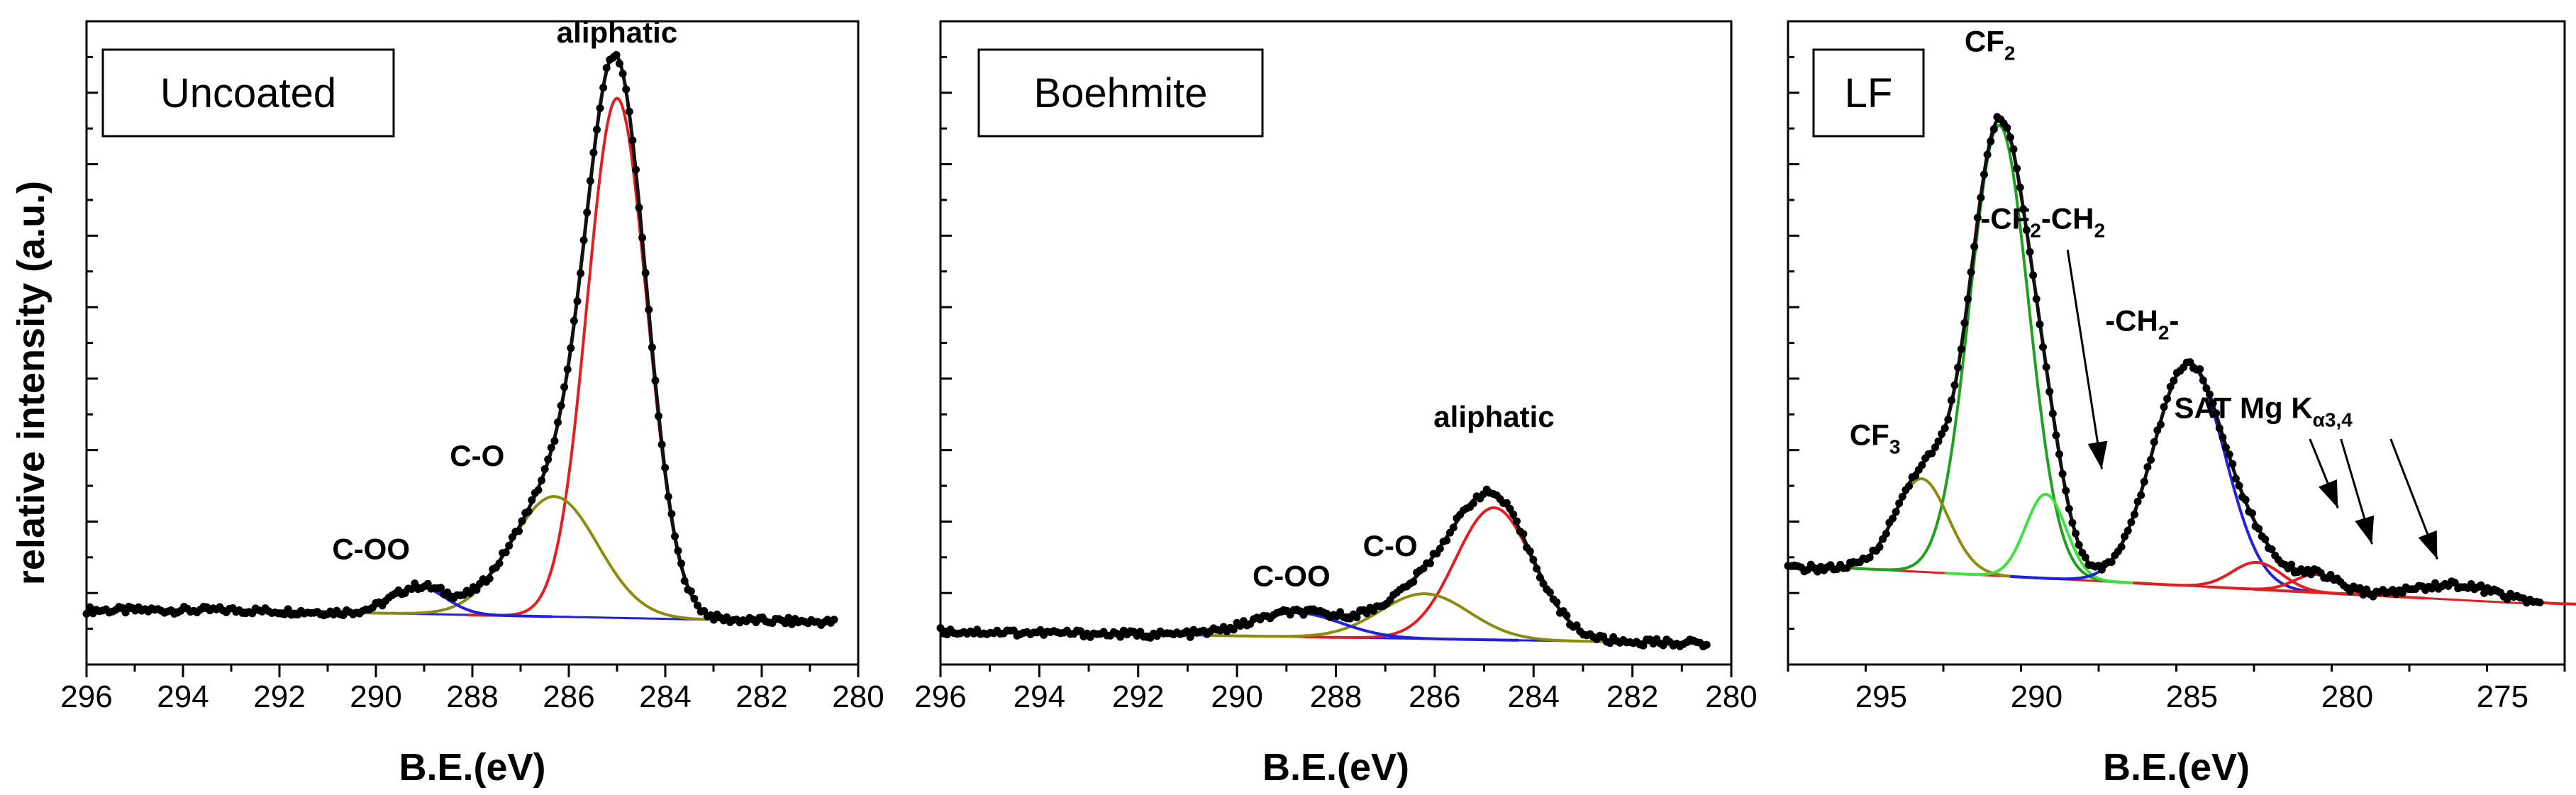 The width and height of the screenshot is (2576, 795). Describe the element at coordinates (1875, 437) in the screenshot. I see `peak-annotation: CF3` at that location.